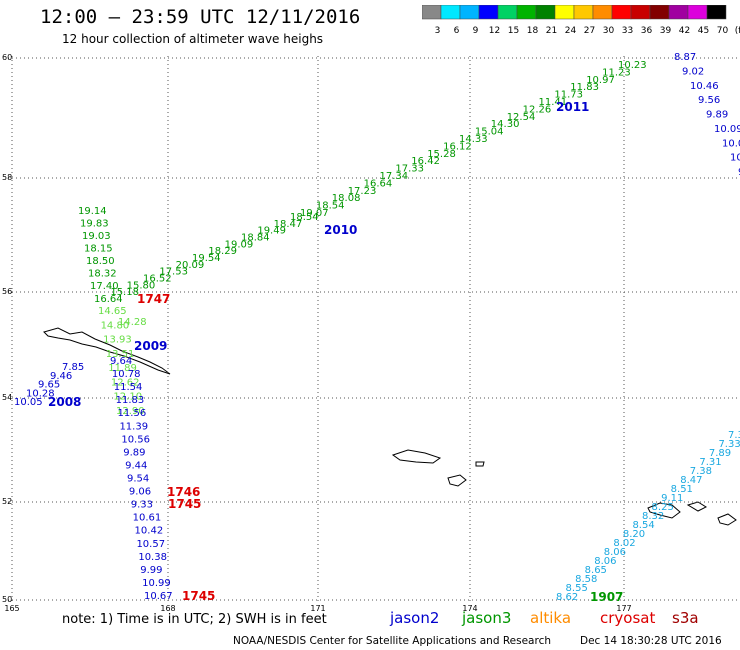  Describe the element at coordinates (723, 31) in the screenshot. I see `scale-tick-label: 70` at that location.